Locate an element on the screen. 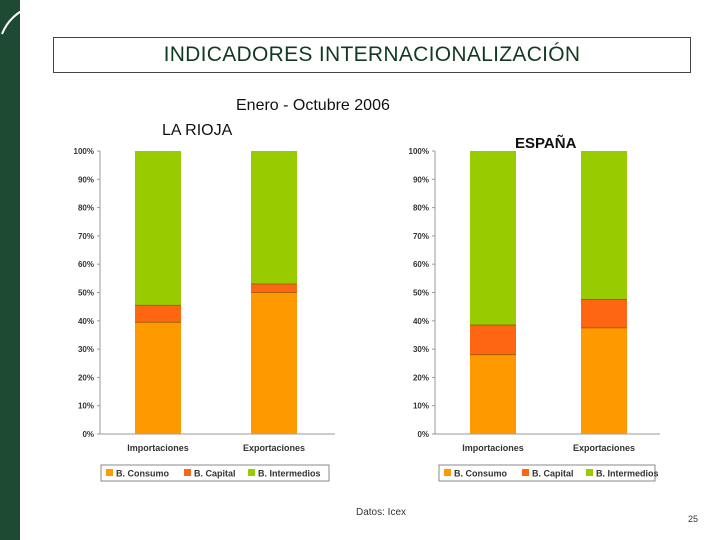  chart-label-la-rioja: LA RIOJA is located at coordinates (197, 130).